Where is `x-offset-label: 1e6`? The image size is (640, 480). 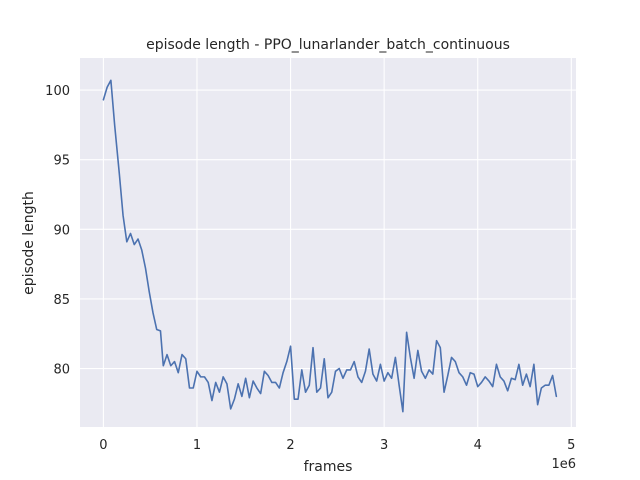
x-offset-label: 1e6 is located at coordinates (563, 464).